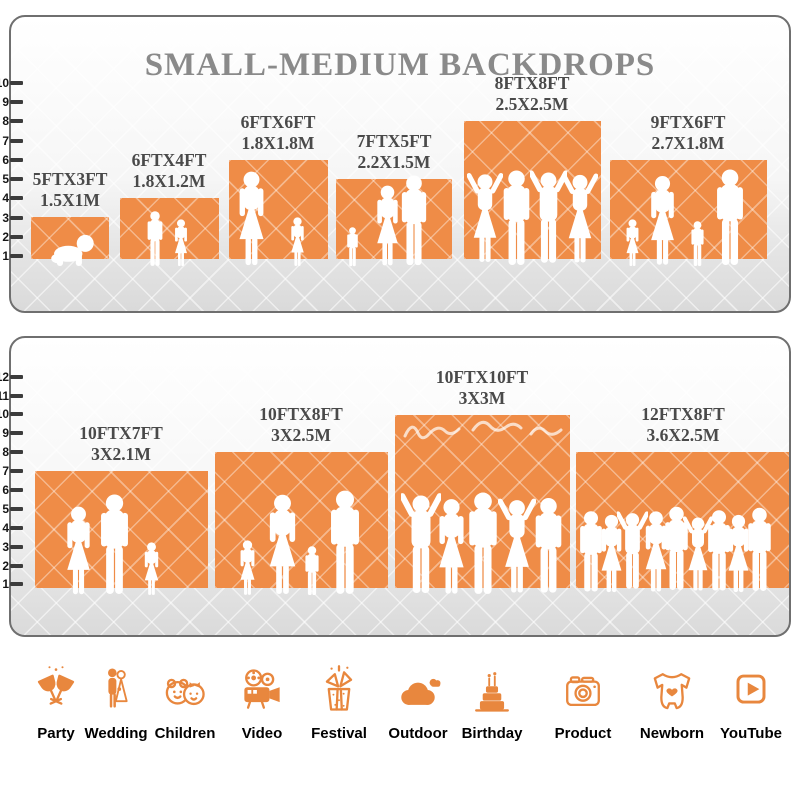  I want to click on category-youtube: YouTube, so click(751, 703).